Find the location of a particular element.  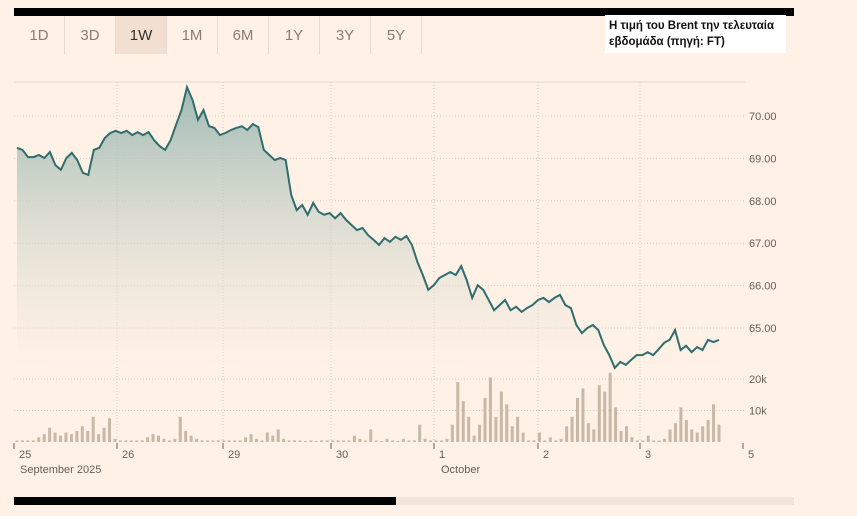

tab-3y: 3Y is located at coordinates (345, 35).